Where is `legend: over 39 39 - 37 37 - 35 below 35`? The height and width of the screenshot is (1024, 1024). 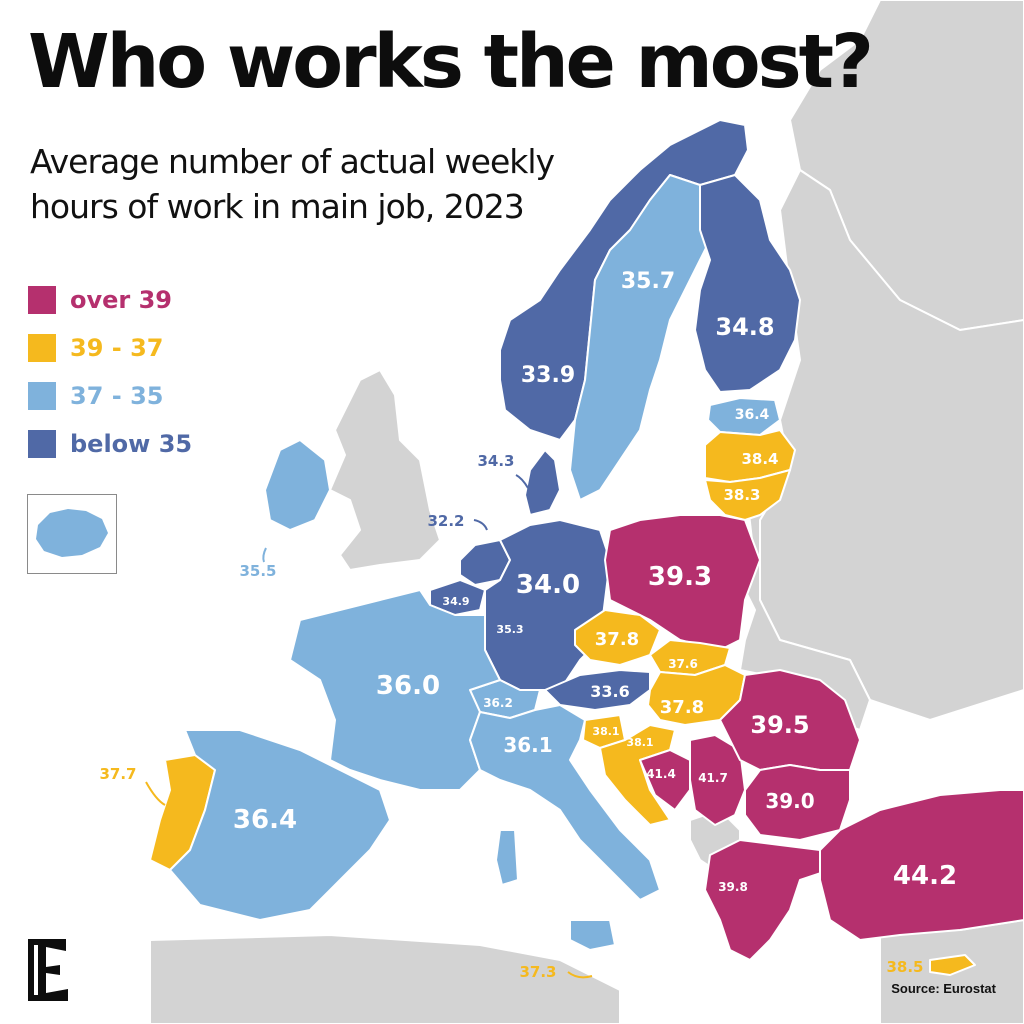 legend: over 39 39 - 37 37 - 35 below 35 is located at coordinates (110, 372).